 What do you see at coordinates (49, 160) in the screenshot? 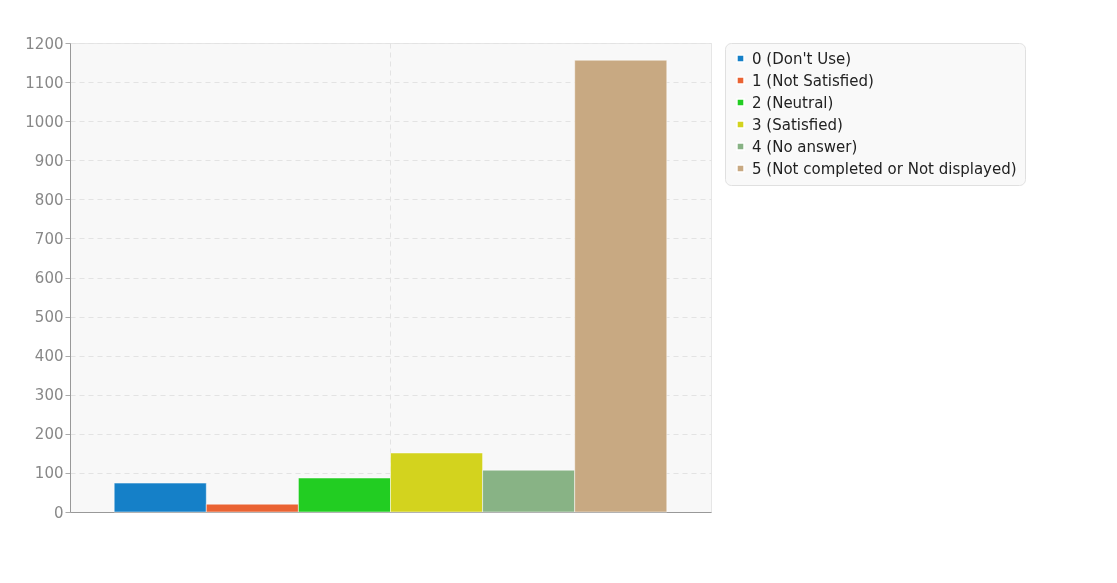
I see `y-tick-label: 900` at bounding box center [49, 160].